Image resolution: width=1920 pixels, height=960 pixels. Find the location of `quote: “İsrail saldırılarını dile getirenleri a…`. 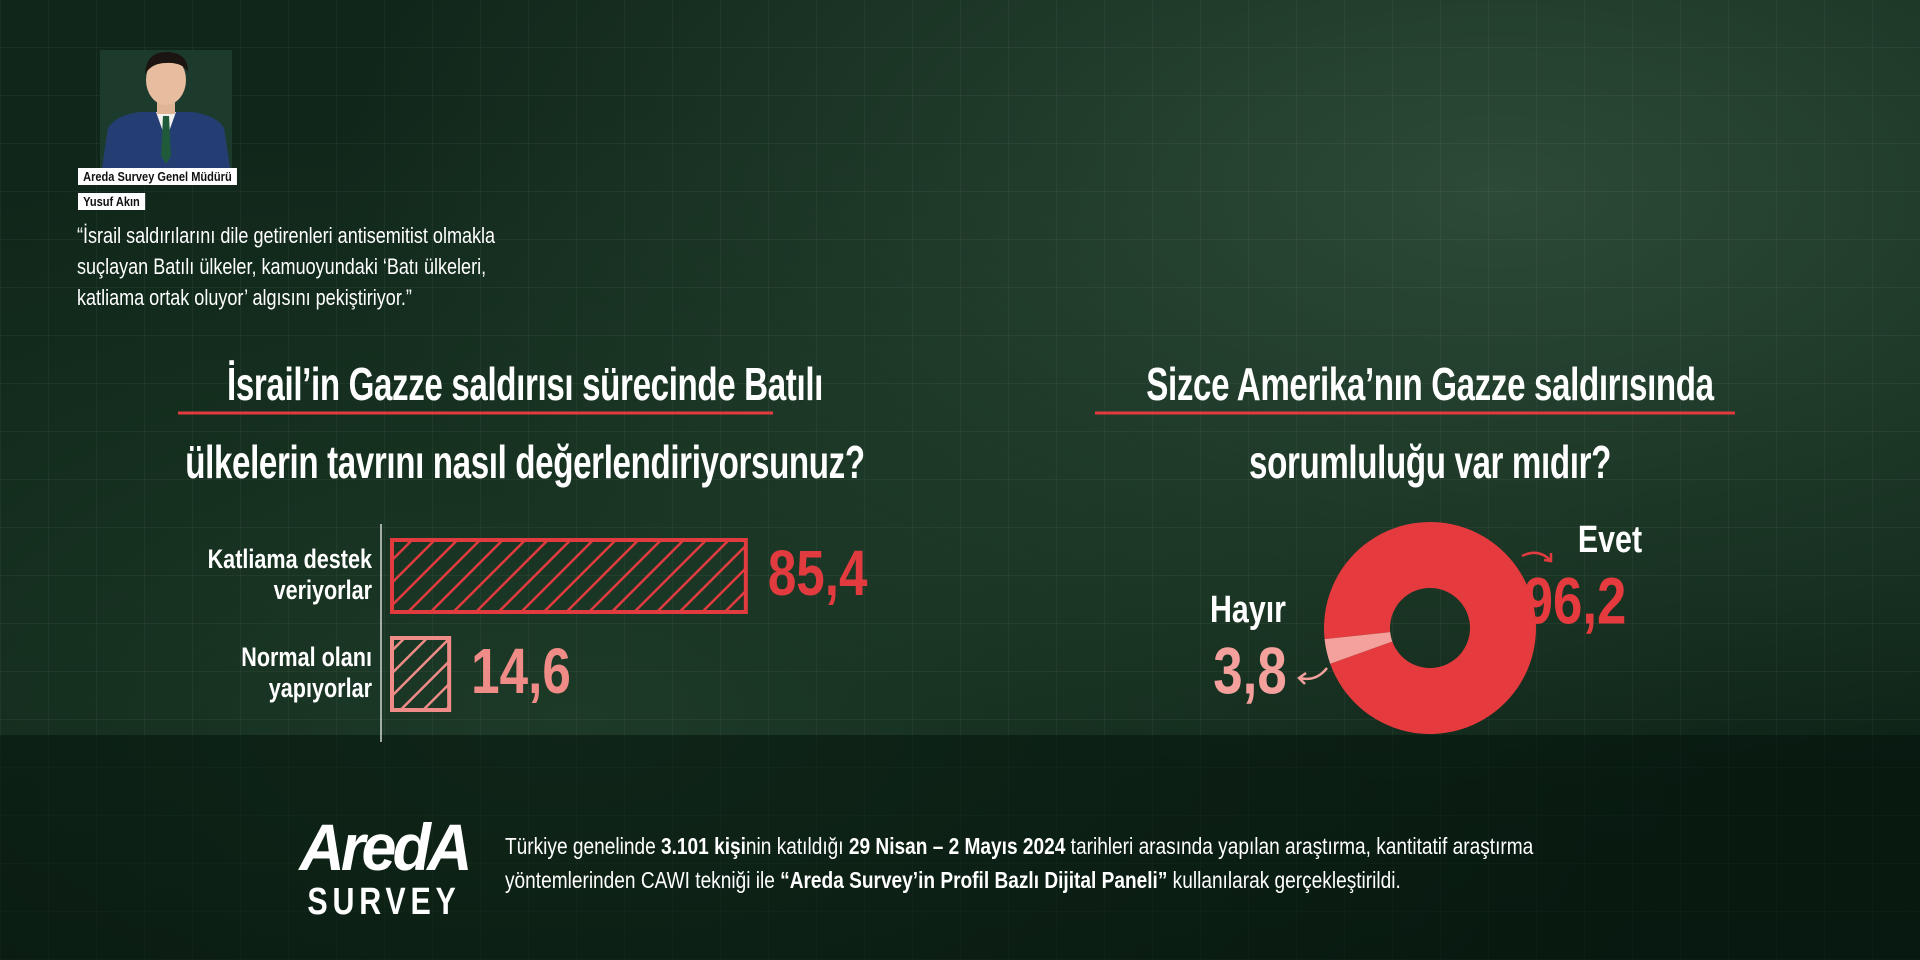

quote: “İsrail saldırılarını dile getirenleri a… is located at coordinates (286, 266).